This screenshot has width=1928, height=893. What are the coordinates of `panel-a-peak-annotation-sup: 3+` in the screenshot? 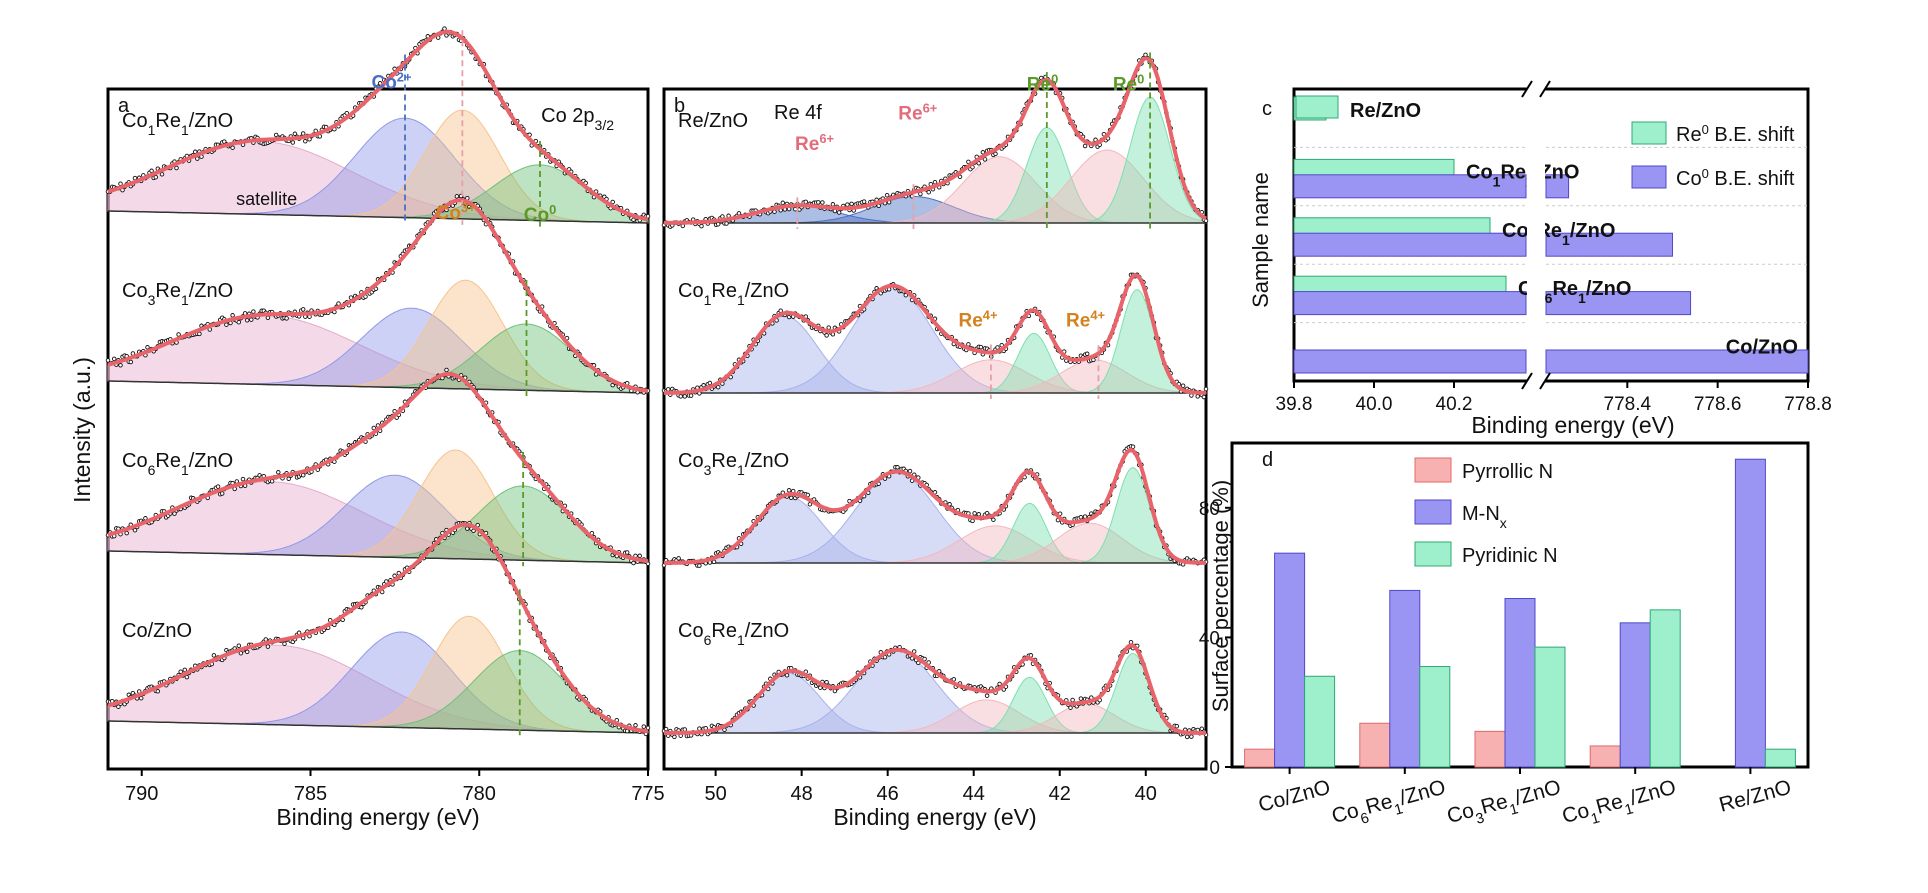 It's located at (468, 206).